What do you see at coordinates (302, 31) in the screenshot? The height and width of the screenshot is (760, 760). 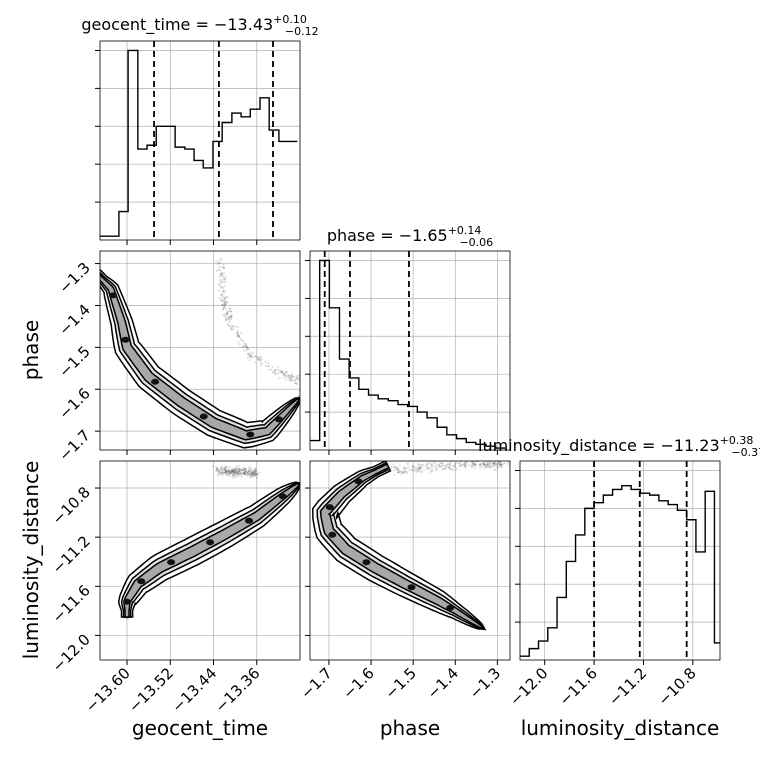 I see `title-geocent-time-sub: −0.12` at bounding box center [302, 31].